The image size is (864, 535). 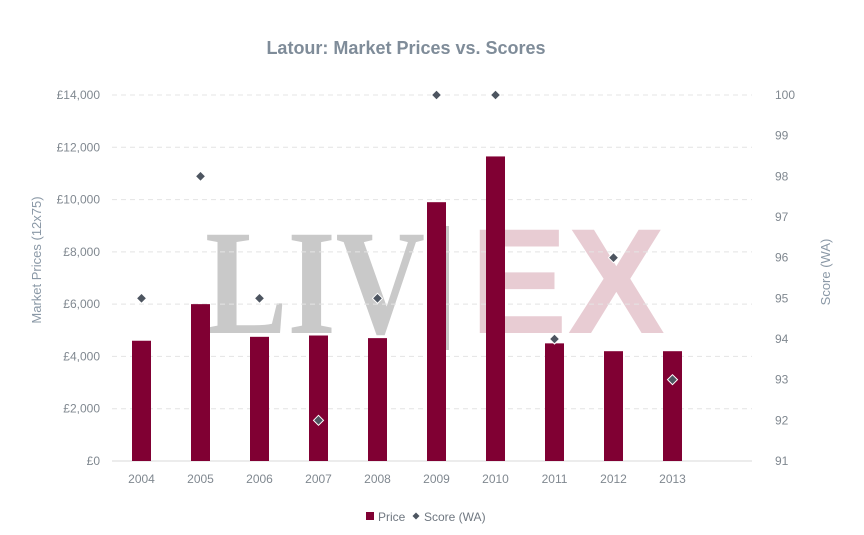 I want to click on right-axis-label: Score (WA), so click(x=825, y=272).